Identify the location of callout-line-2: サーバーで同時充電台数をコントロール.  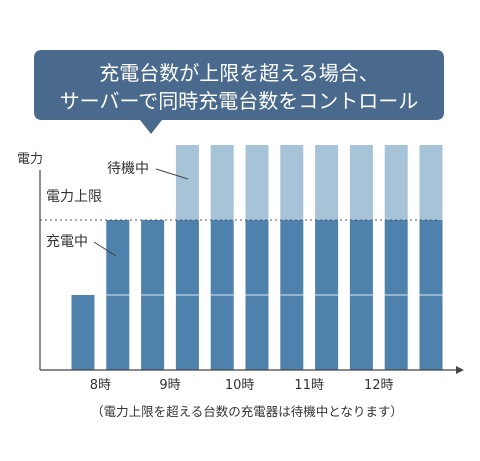
(239, 101).